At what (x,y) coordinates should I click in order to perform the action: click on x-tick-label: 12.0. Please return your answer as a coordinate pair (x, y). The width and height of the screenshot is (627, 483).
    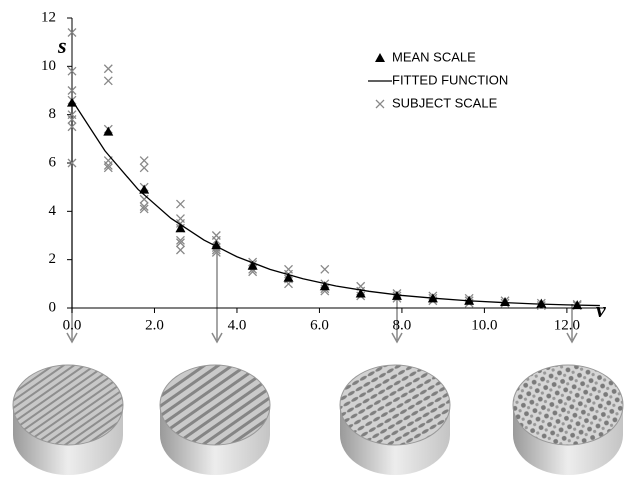
    Looking at the image, I should click on (567, 325).